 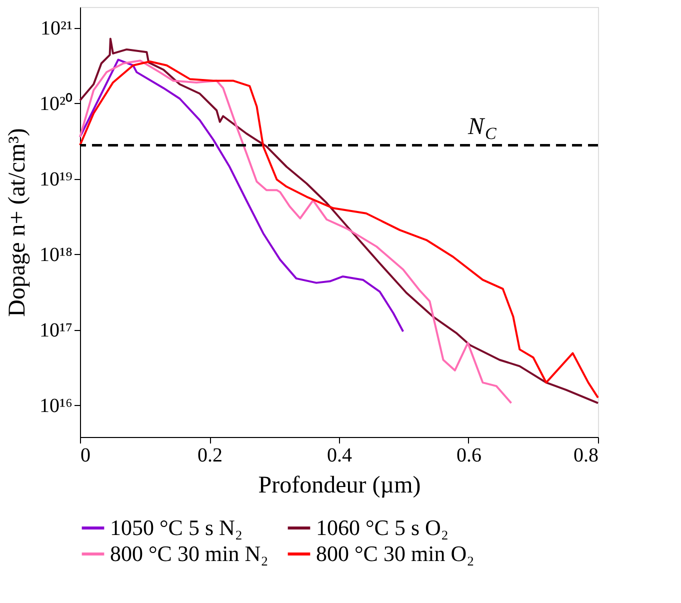 I want to click on y-axis-title: Dopage n+ (at/cm³), so click(x=17, y=222).